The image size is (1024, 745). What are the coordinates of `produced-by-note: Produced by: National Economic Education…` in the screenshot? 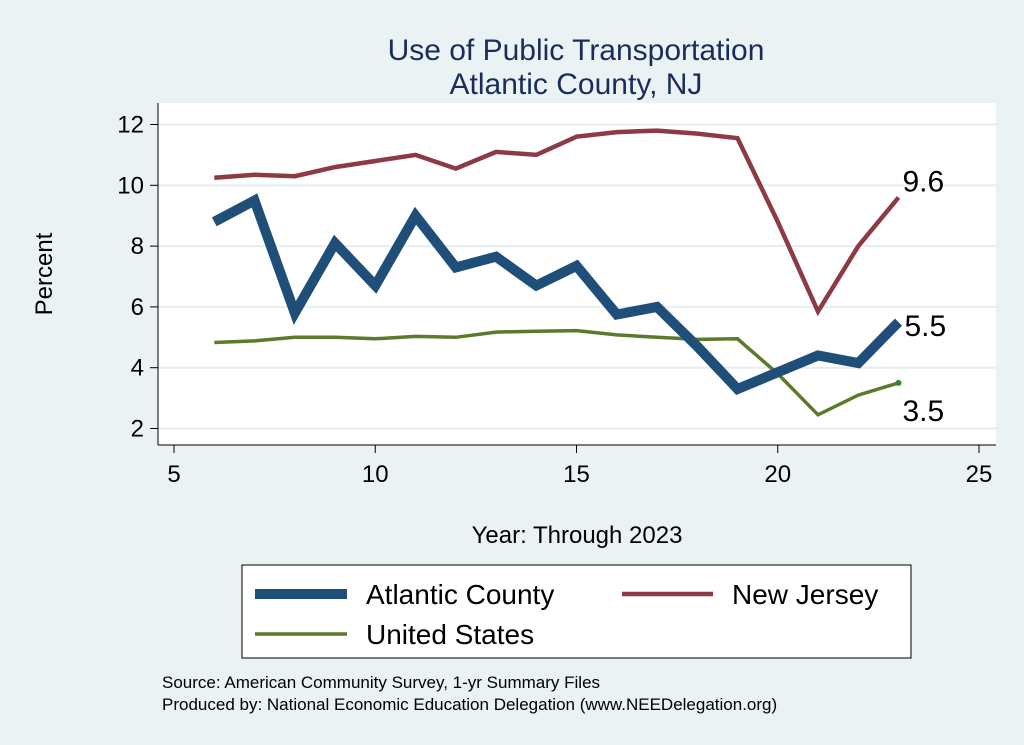 It's located at (469, 704).